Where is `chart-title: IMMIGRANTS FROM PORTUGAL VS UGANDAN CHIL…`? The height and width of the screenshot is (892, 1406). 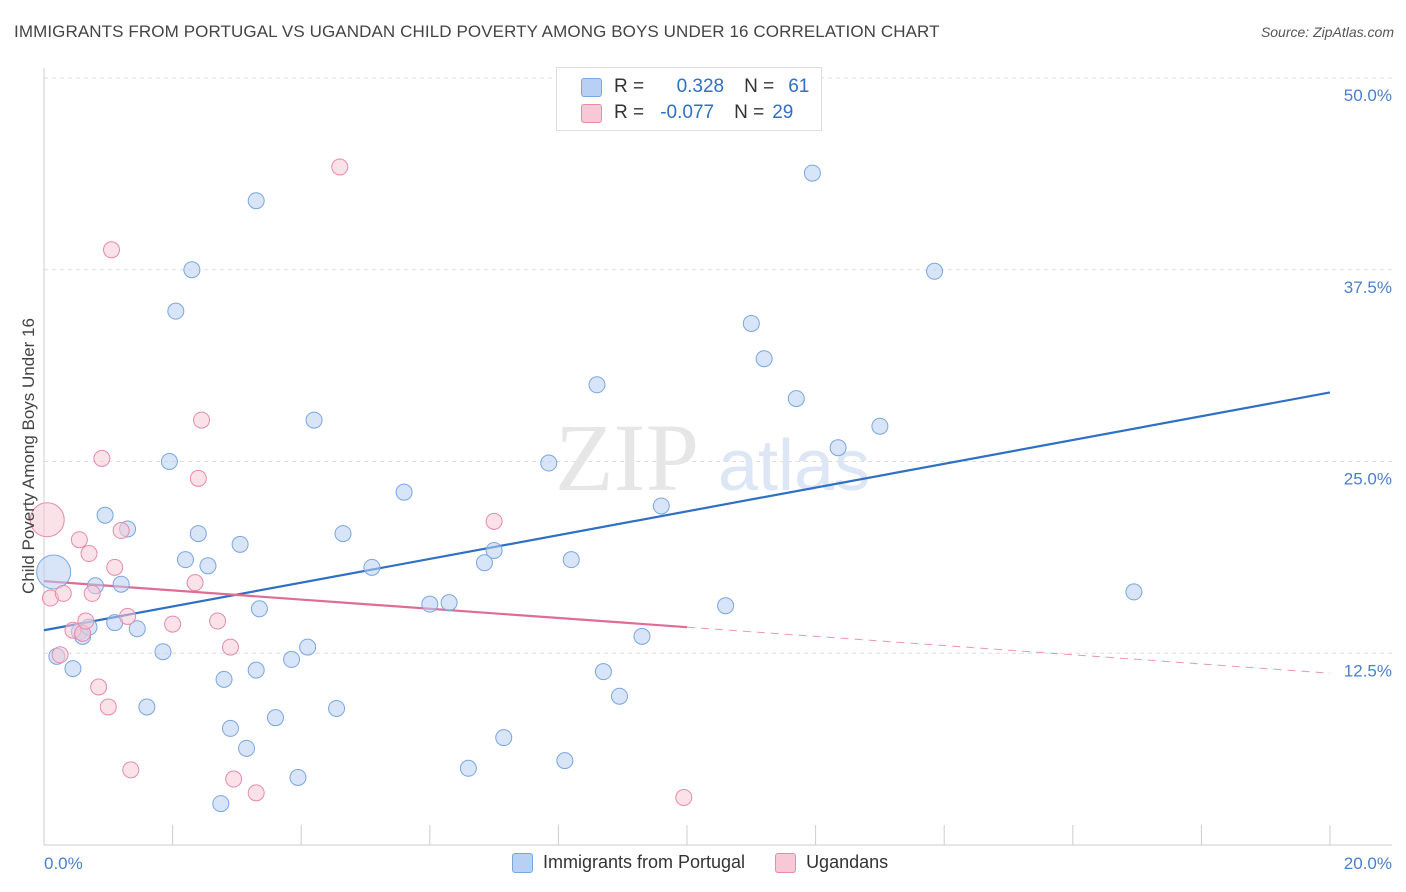
chart-title: IMMIGRANTS FROM PORTUGAL VS UGANDAN CHIL… is located at coordinates (477, 31).